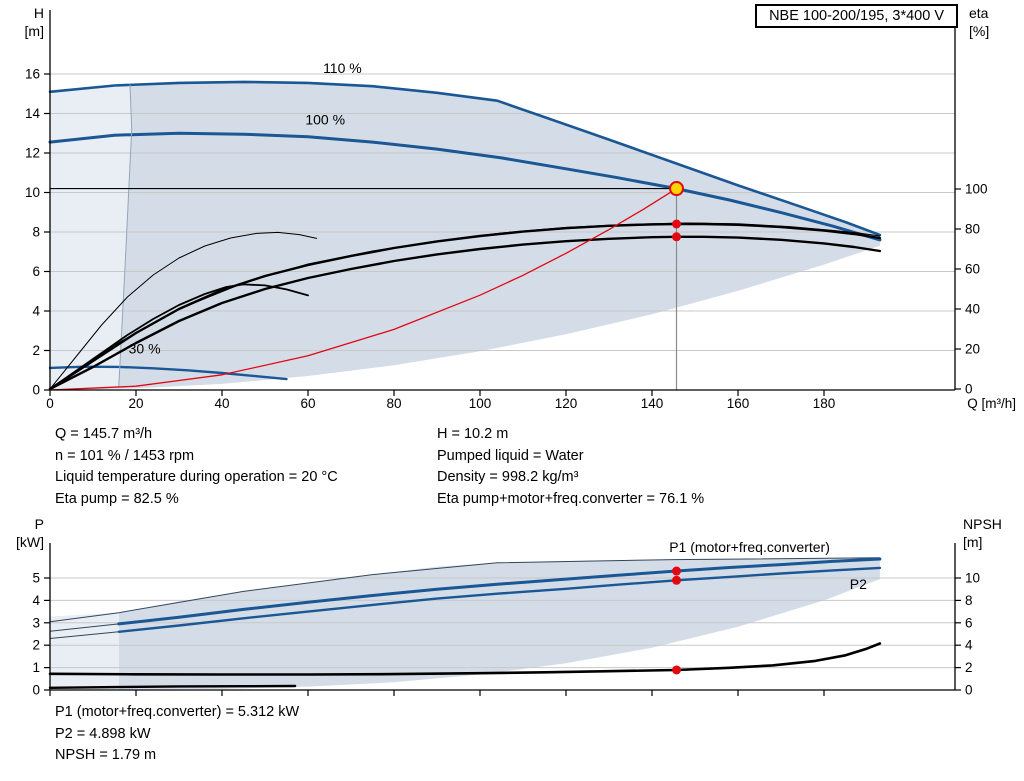 This screenshot has width=1024, height=781. I want to click on y-right-tick-label: 4, so click(969, 645).